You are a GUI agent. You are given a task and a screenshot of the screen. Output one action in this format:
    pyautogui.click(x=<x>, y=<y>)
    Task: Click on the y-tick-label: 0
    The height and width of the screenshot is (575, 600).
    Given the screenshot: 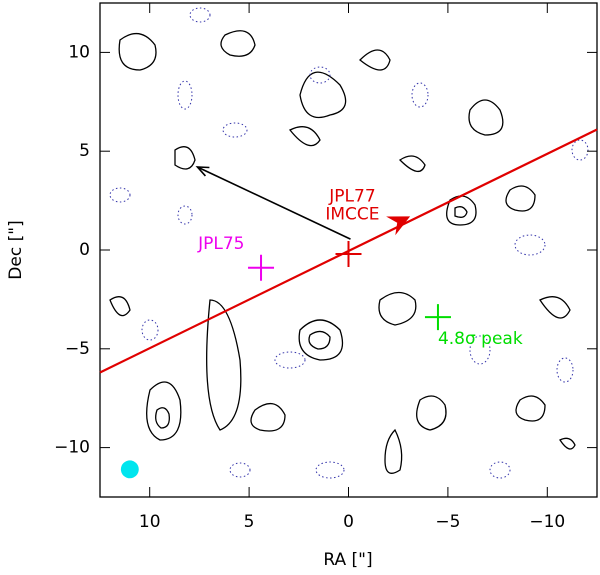 What is the action you would take?
    pyautogui.click(x=84, y=250)
    